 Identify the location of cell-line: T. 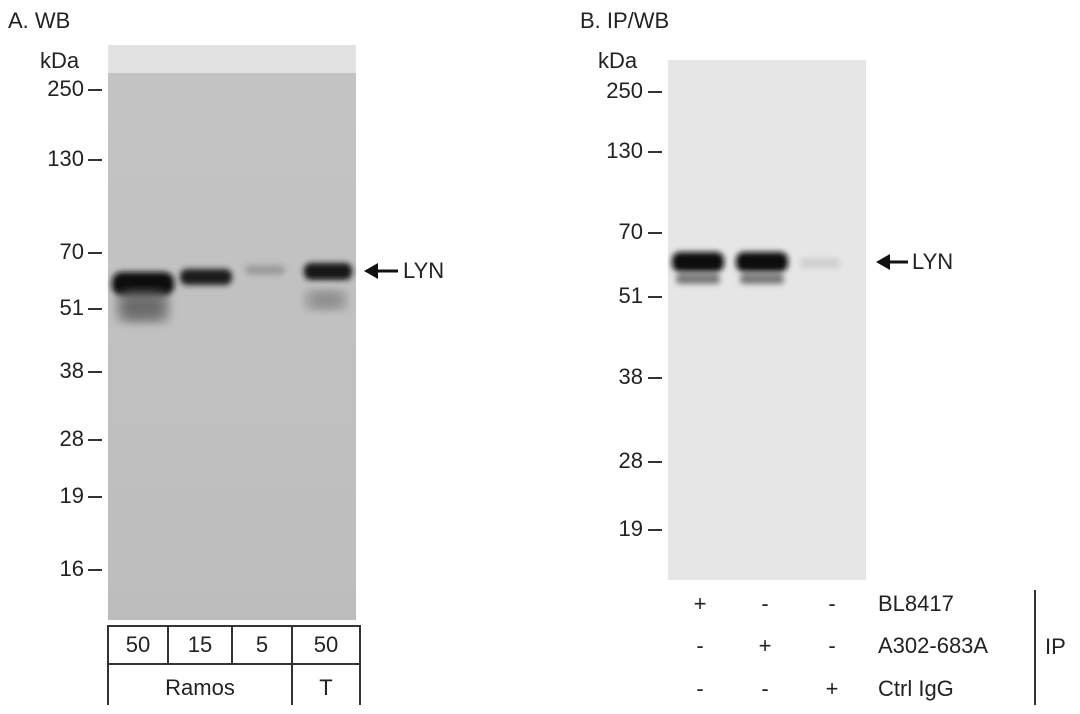
(325, 687).